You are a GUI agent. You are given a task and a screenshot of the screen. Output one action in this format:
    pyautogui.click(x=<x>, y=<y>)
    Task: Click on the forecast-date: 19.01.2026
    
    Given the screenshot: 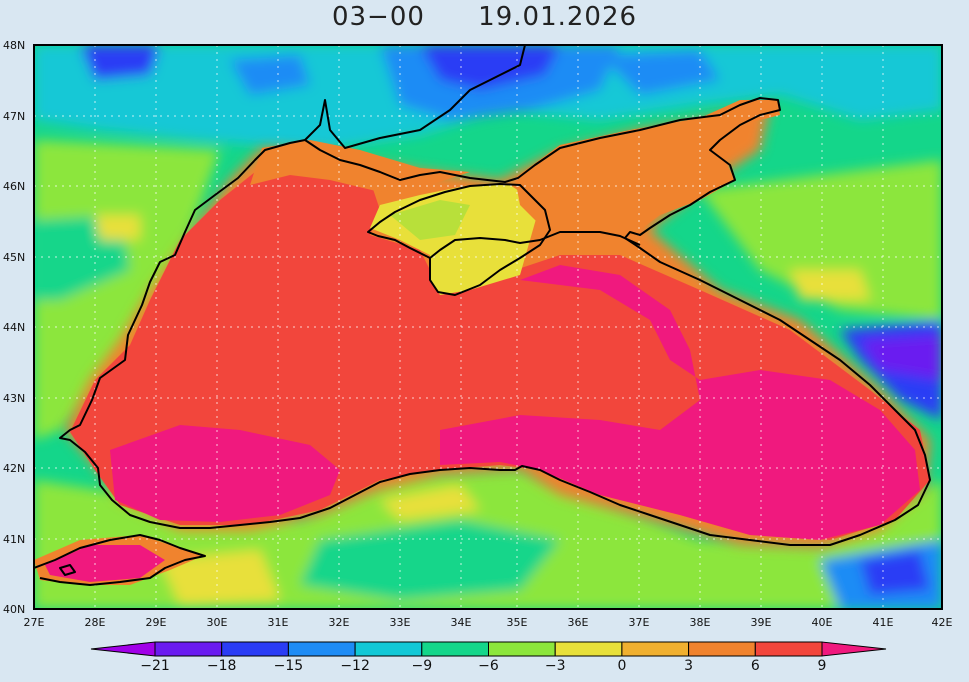 What is the action you would take?
    pyautogui.click(x=558, y=17)
    